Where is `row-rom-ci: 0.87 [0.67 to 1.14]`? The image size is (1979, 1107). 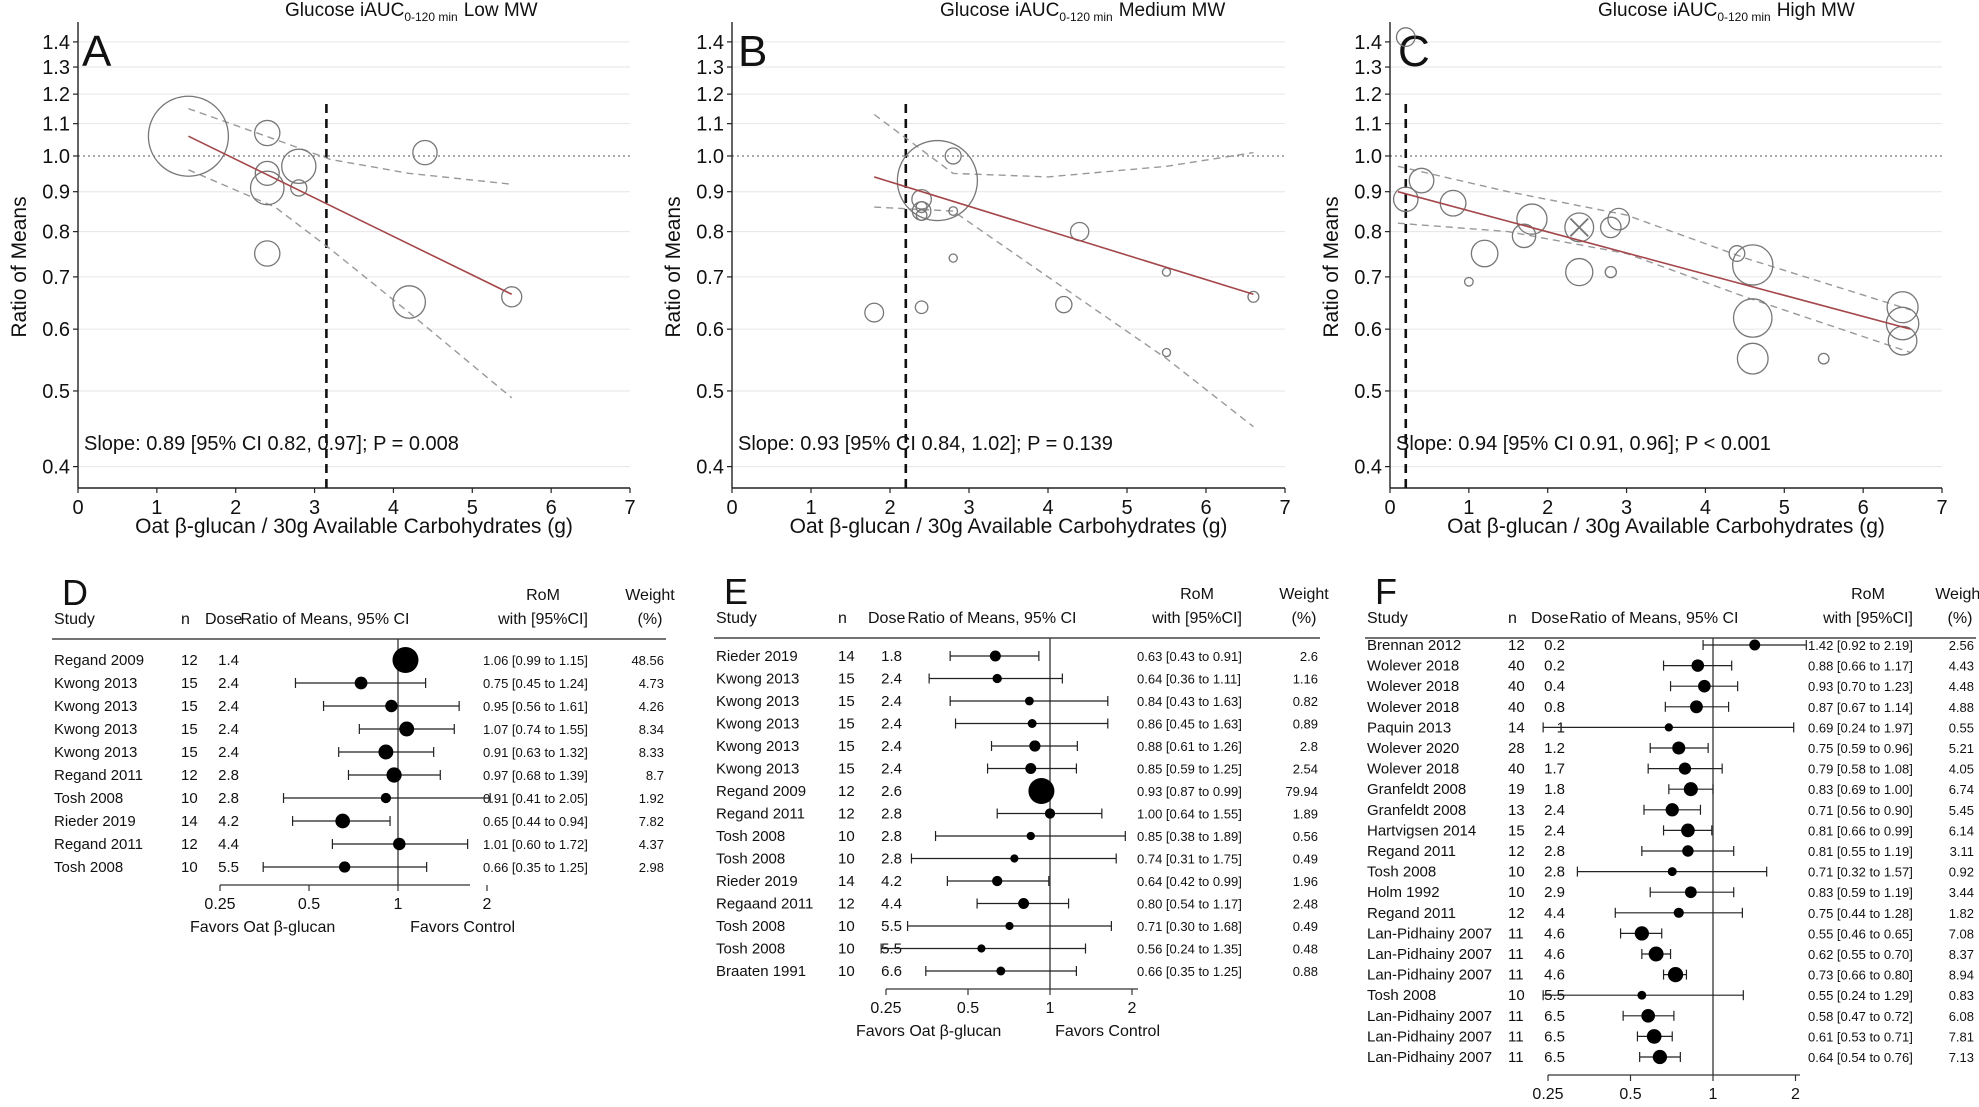 row-rom-ci: 0.87 [0.67 to 1.14] is located at coordinates (1860, 707).